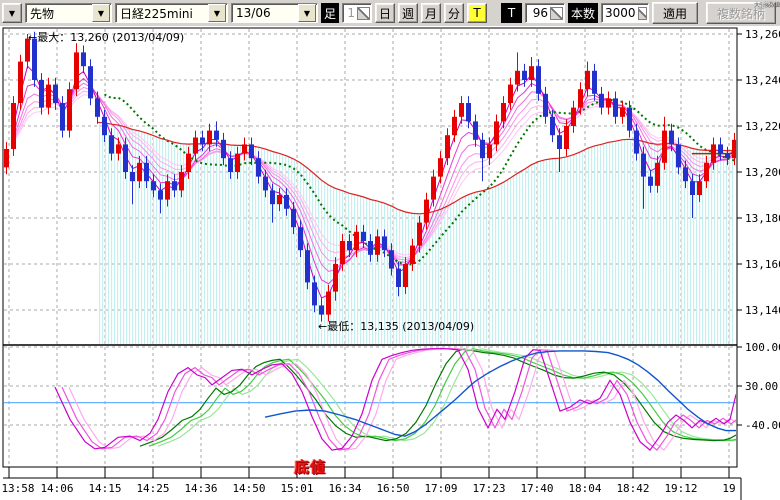 The height and width of the screenshot is (500, 780). Describe the element at coordinates (512, 13) in the screenshot. I see `tick-size-label: T` at that location.